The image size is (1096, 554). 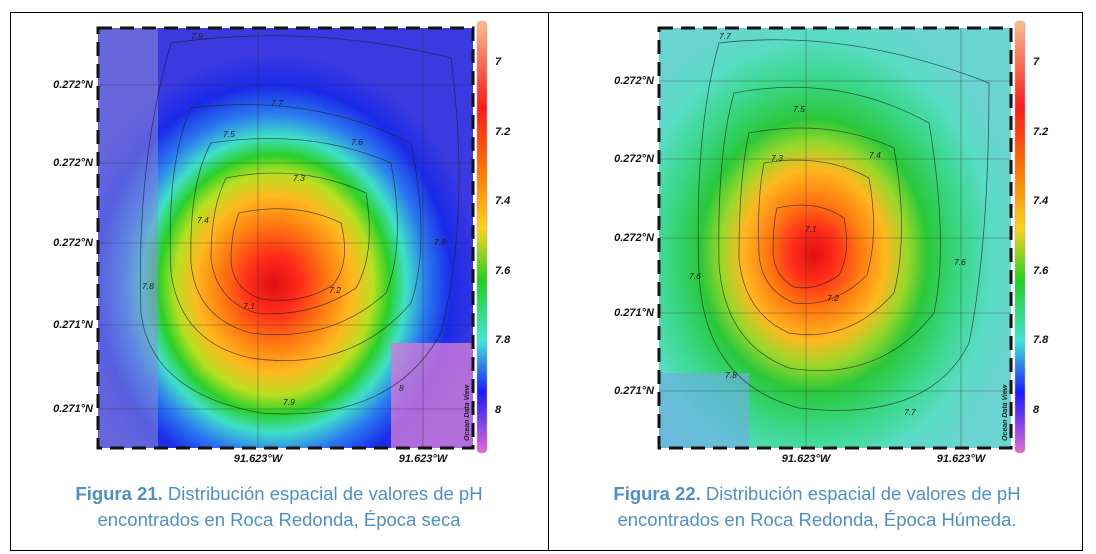 I want to click on figure-label: Figura 21., so click(x=119, y=493).